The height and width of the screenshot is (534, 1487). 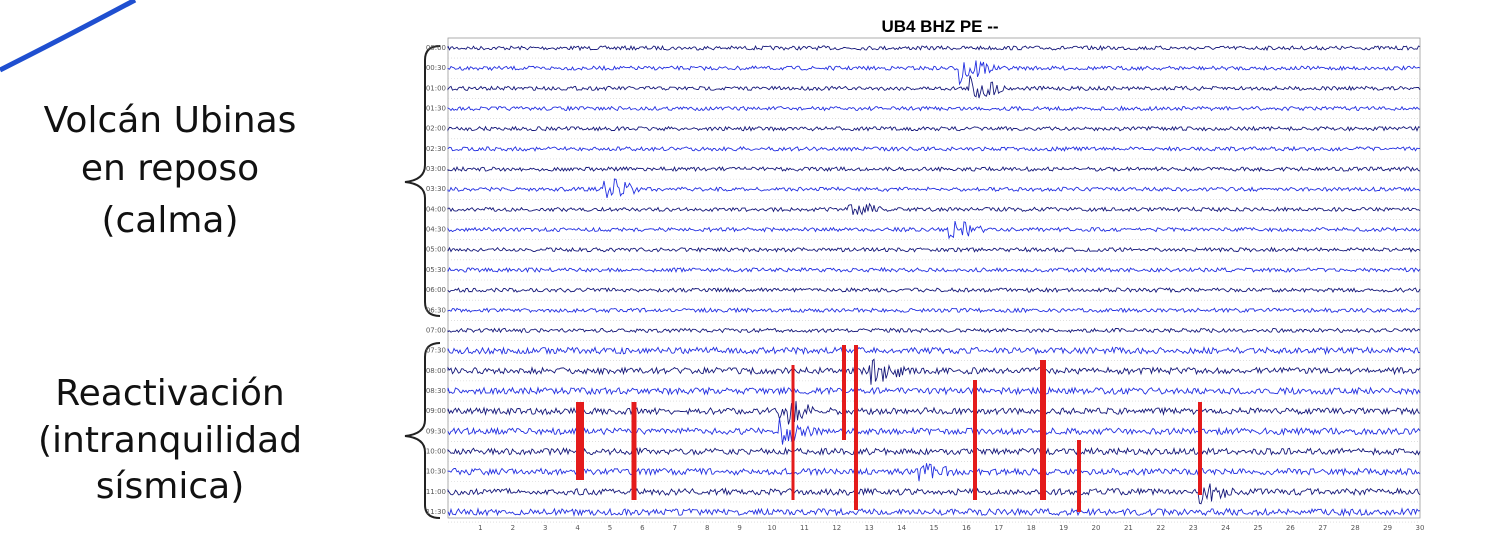 I want to click on row-label: 10:00, so click(x=436, y=451).